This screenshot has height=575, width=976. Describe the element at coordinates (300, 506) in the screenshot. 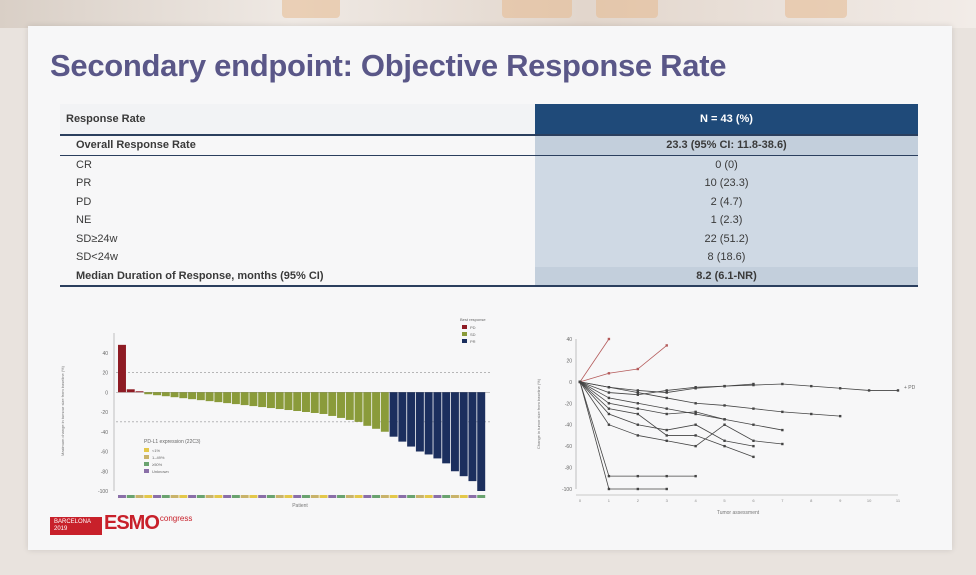

I see `x-axis-label: Patient` at that location.